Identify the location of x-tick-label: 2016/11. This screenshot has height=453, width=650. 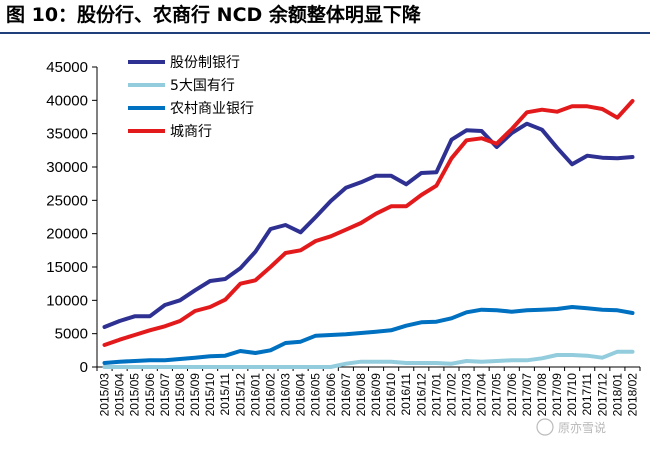
(406, 394).